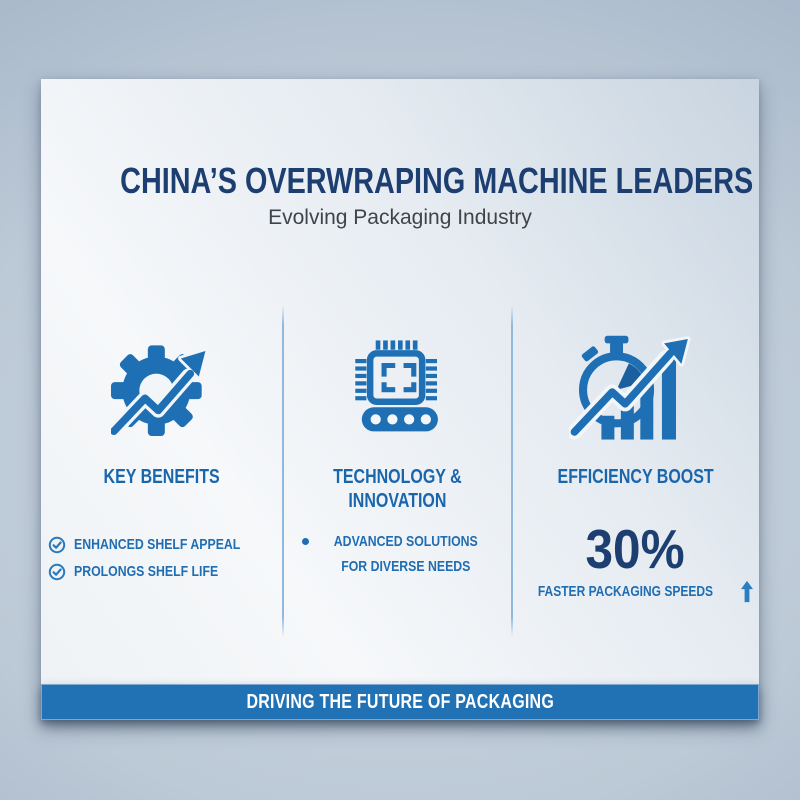 Image resolution: width=800 pixels, height=800 pixels. I want to click on gear-growth-arrow-icon, so click(160, 392).